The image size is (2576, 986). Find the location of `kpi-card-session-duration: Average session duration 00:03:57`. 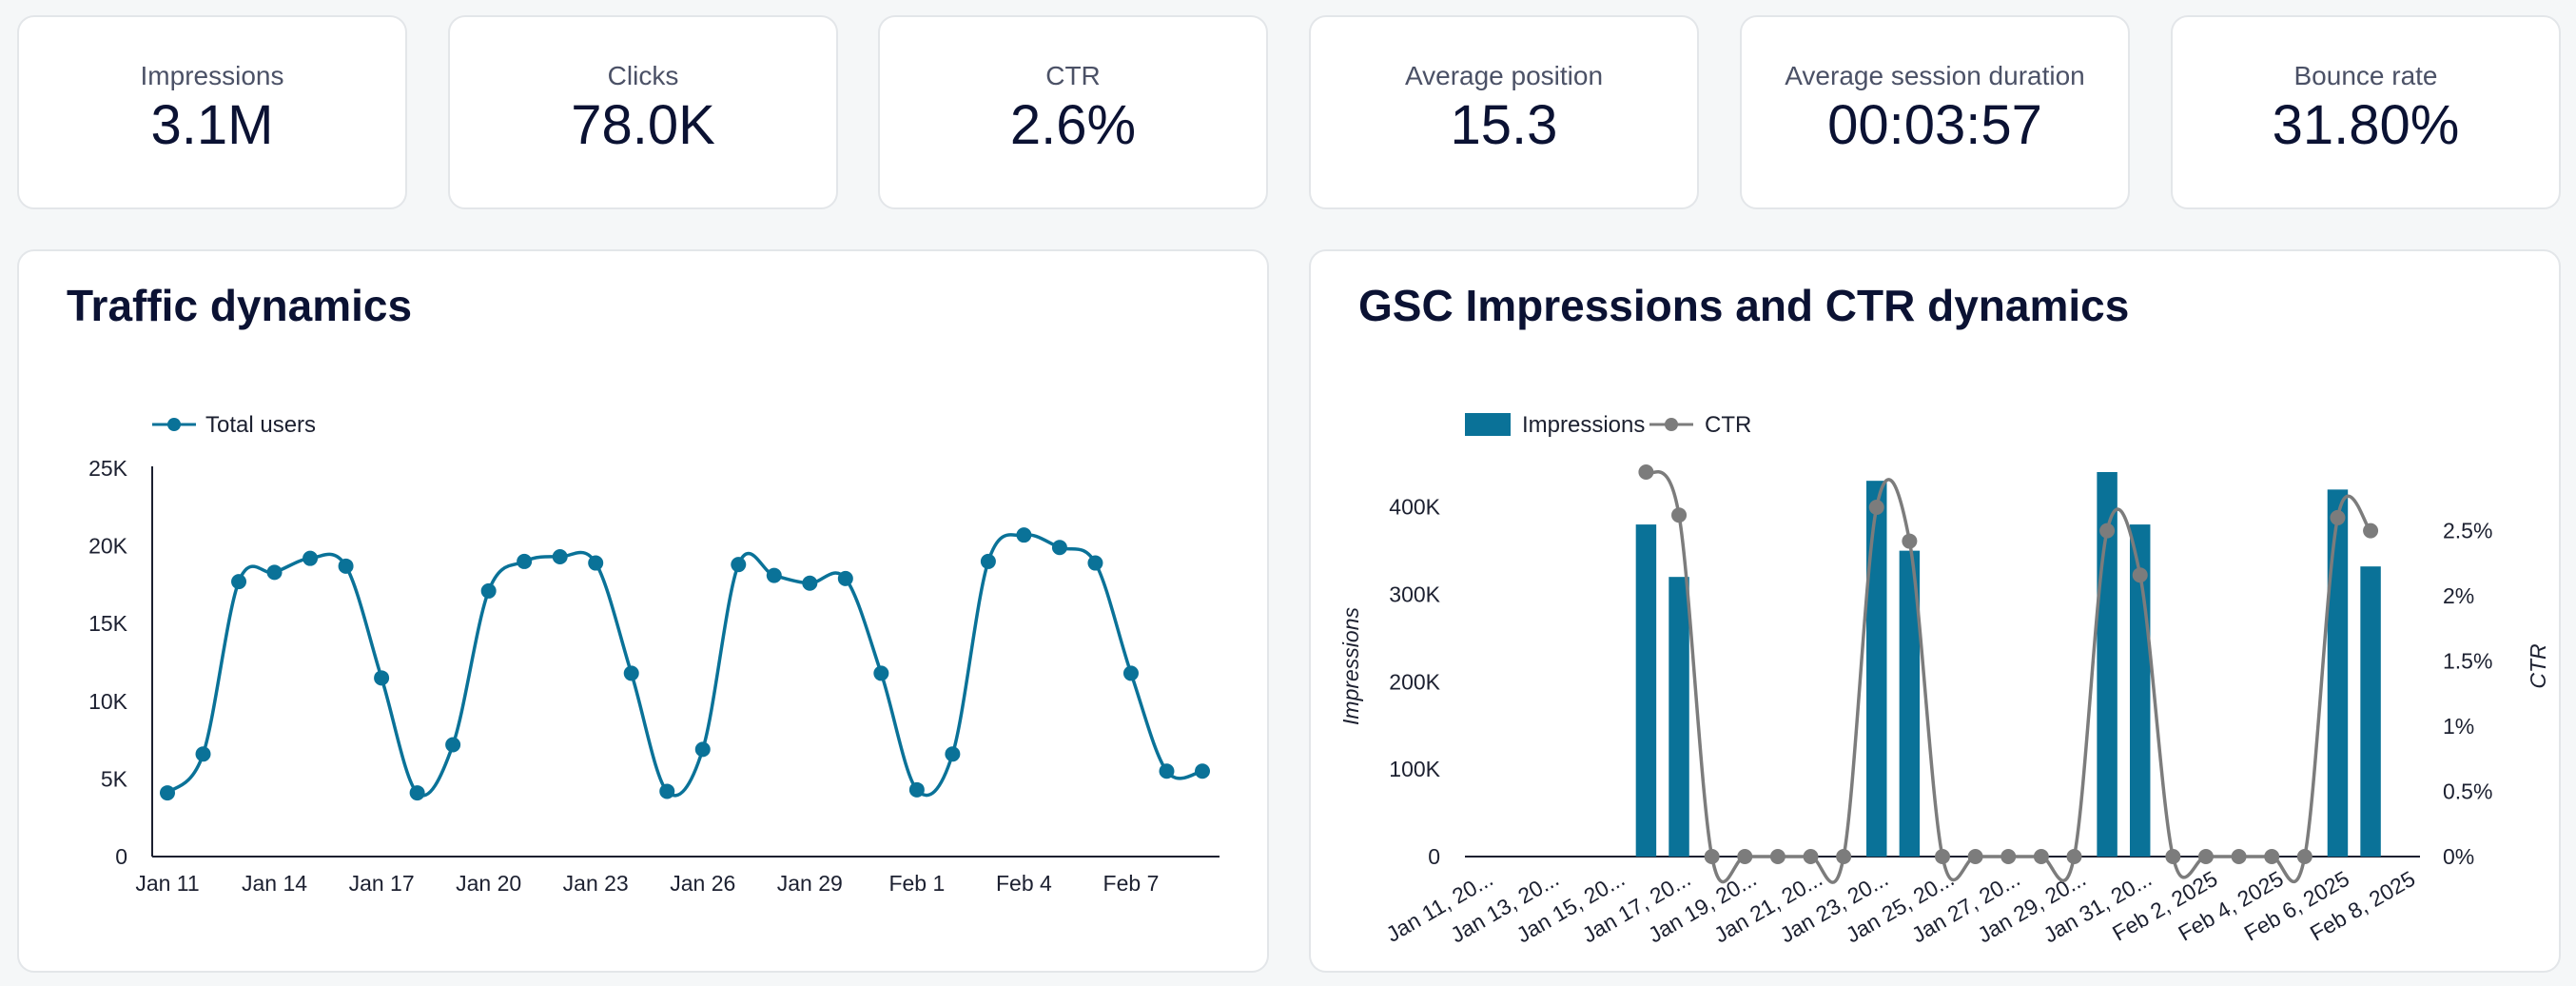

kpi-card-session-duration: Average session duration 00:03:57 is located at coordinates (1935, 112).